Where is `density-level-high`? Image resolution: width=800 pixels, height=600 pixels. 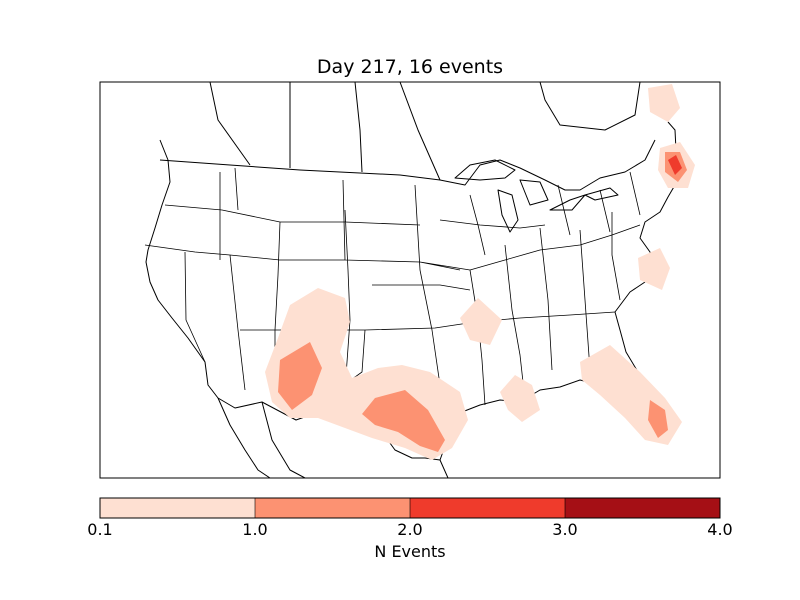 density-level-high is located at coordinates (675, 165).